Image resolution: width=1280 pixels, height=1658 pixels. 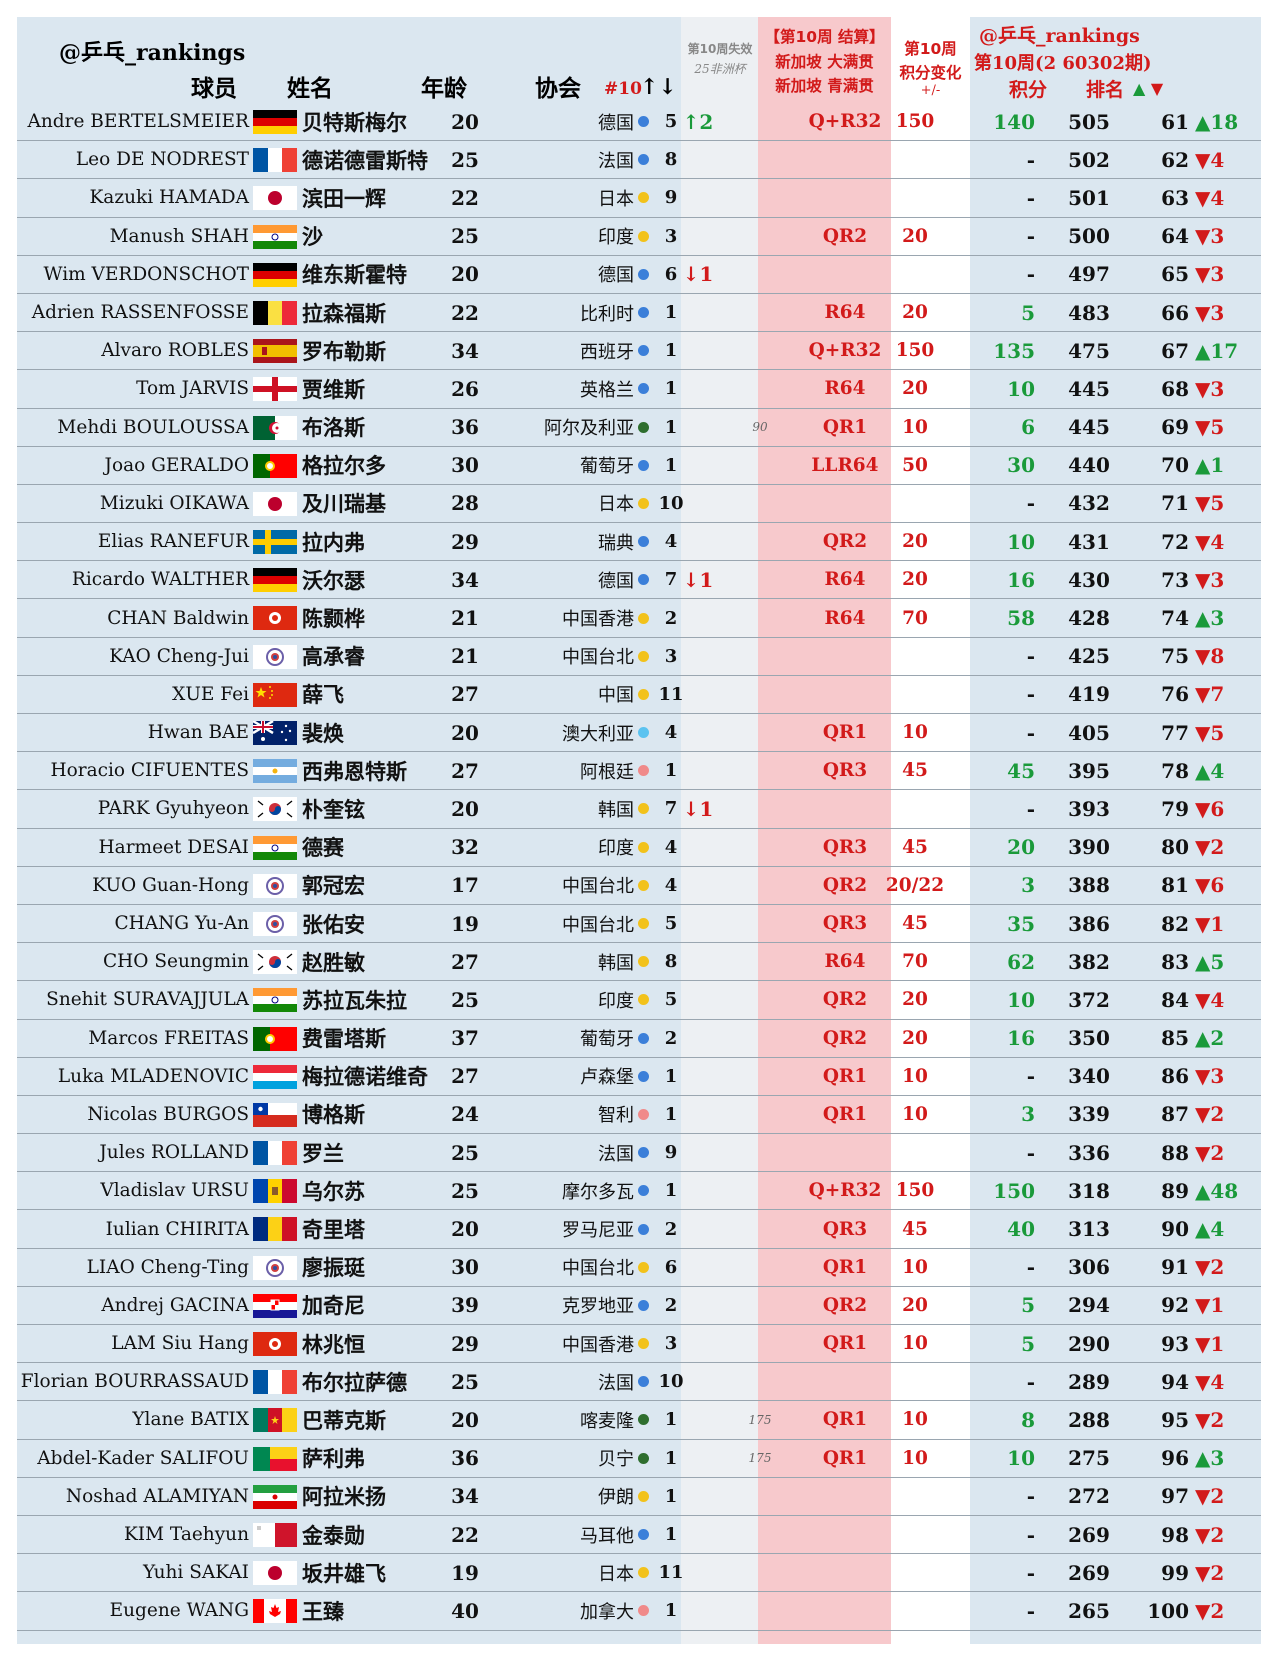 I want to click on points-change: 58, so click(x=1021, y=618).